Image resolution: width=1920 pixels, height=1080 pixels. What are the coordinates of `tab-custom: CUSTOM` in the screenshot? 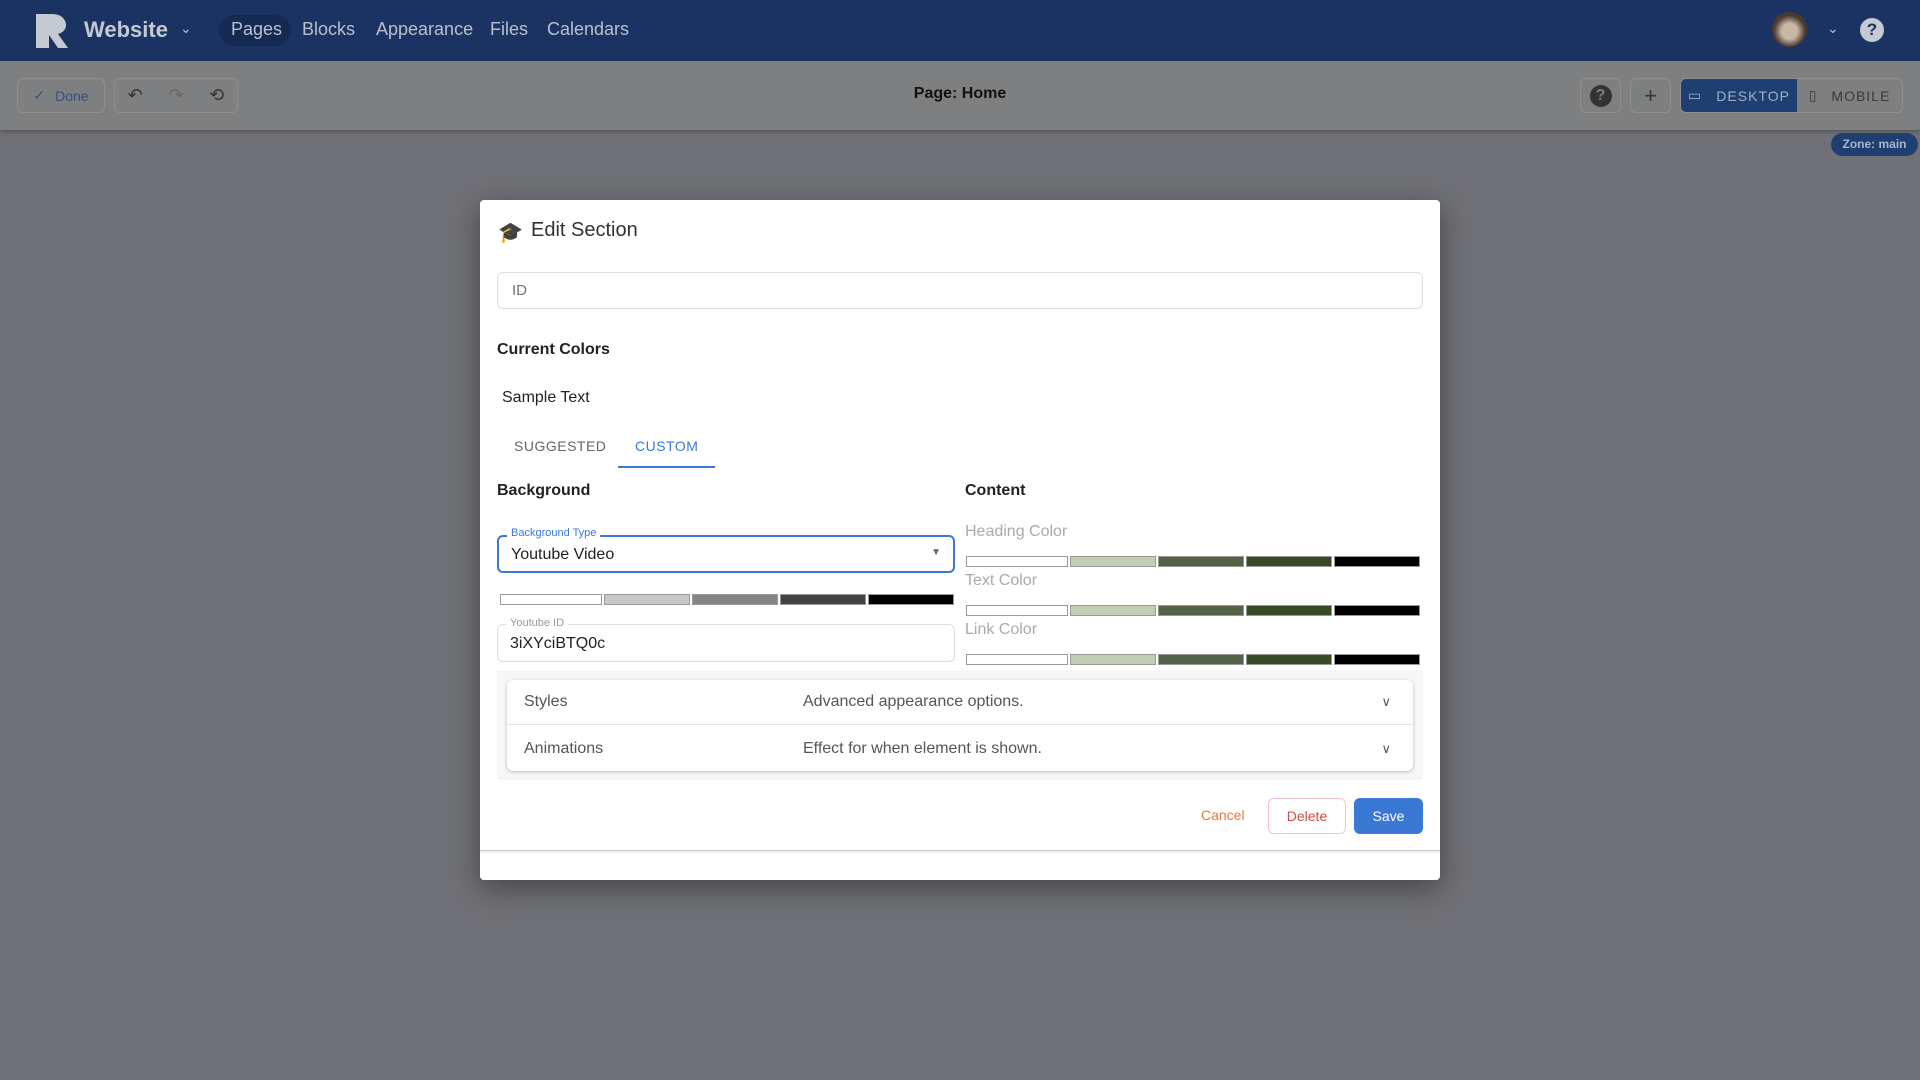 It's located at (667, 446).